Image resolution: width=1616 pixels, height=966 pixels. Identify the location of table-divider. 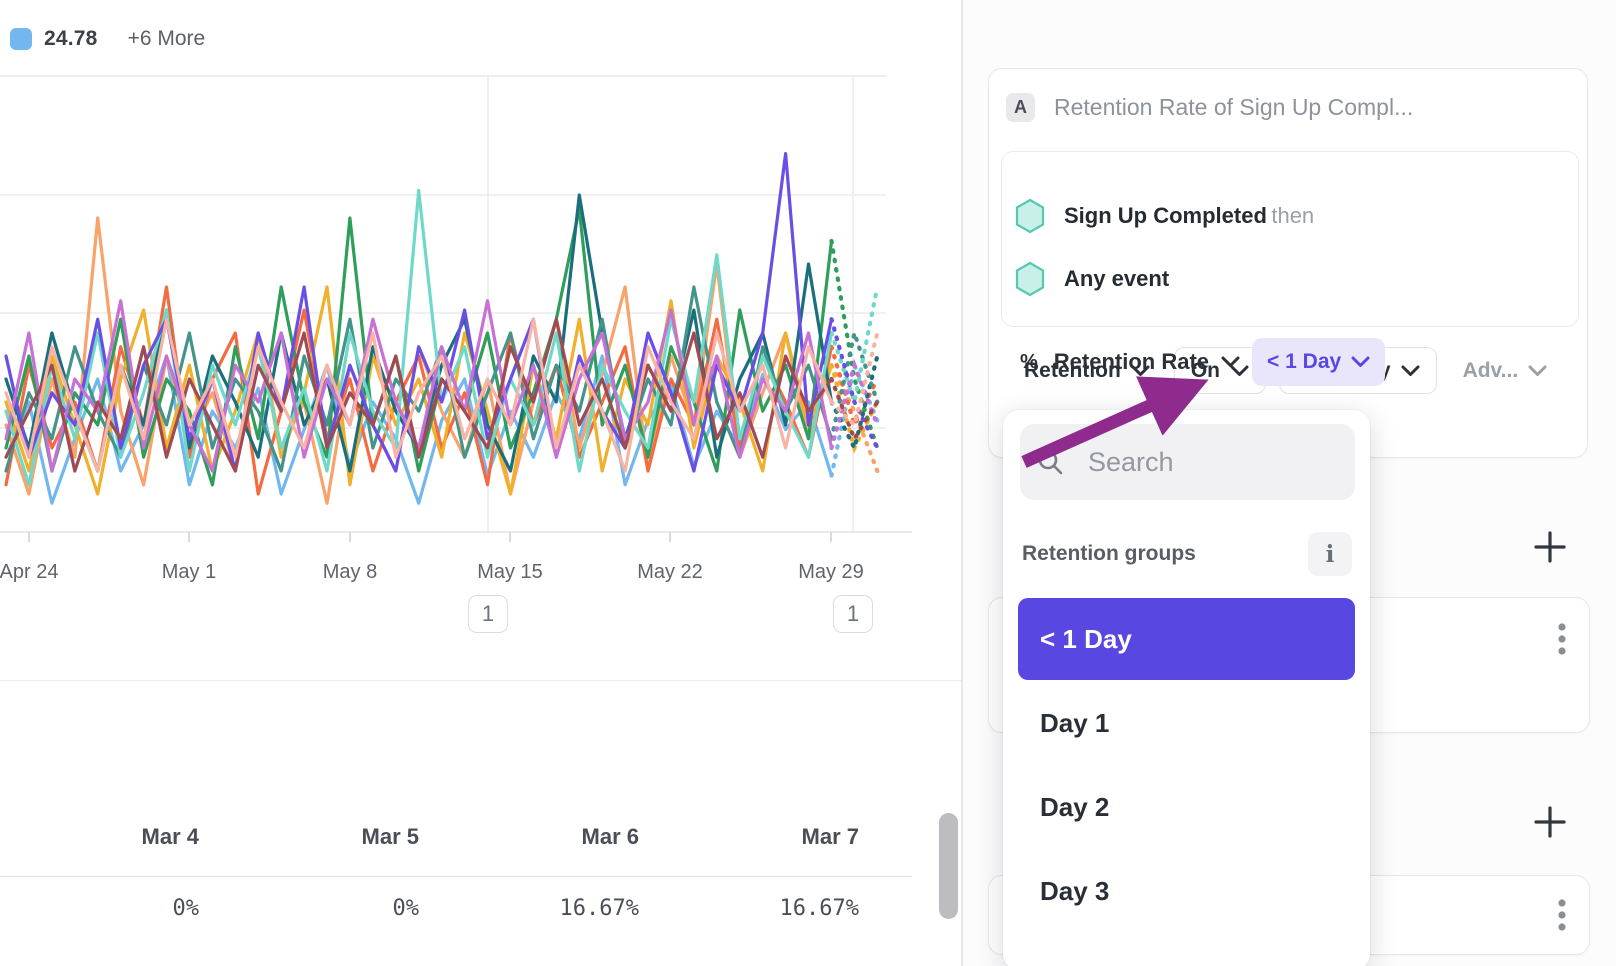
(456, 876).